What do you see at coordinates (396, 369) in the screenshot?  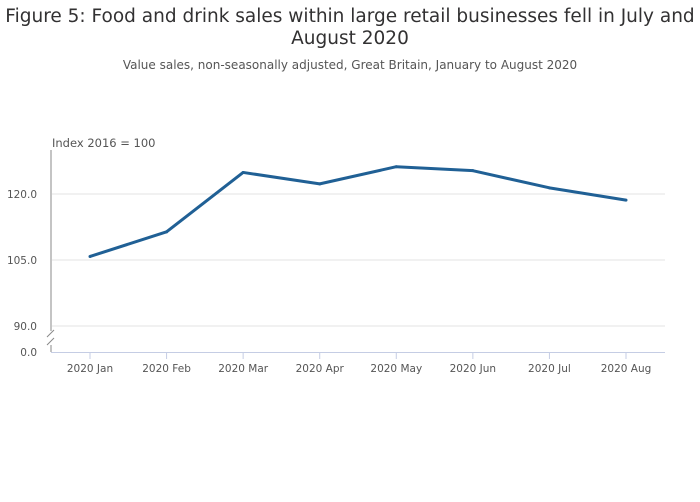 I see `x-tick-label: 2020 May` at bounding box center [396, 369].